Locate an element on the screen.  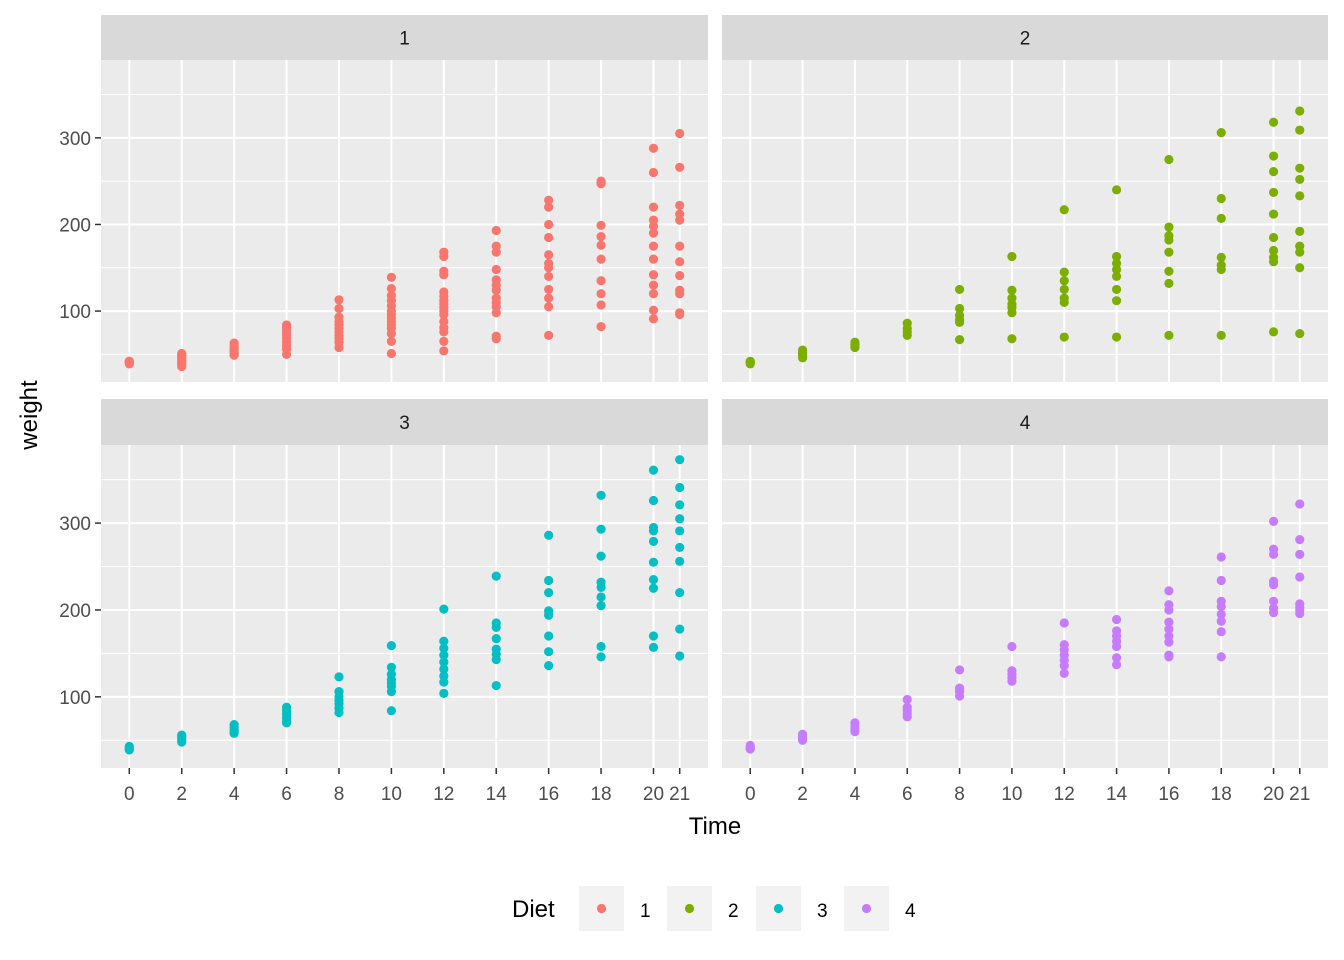
x-tick-label: 2 is located at coordinates (802, 794).